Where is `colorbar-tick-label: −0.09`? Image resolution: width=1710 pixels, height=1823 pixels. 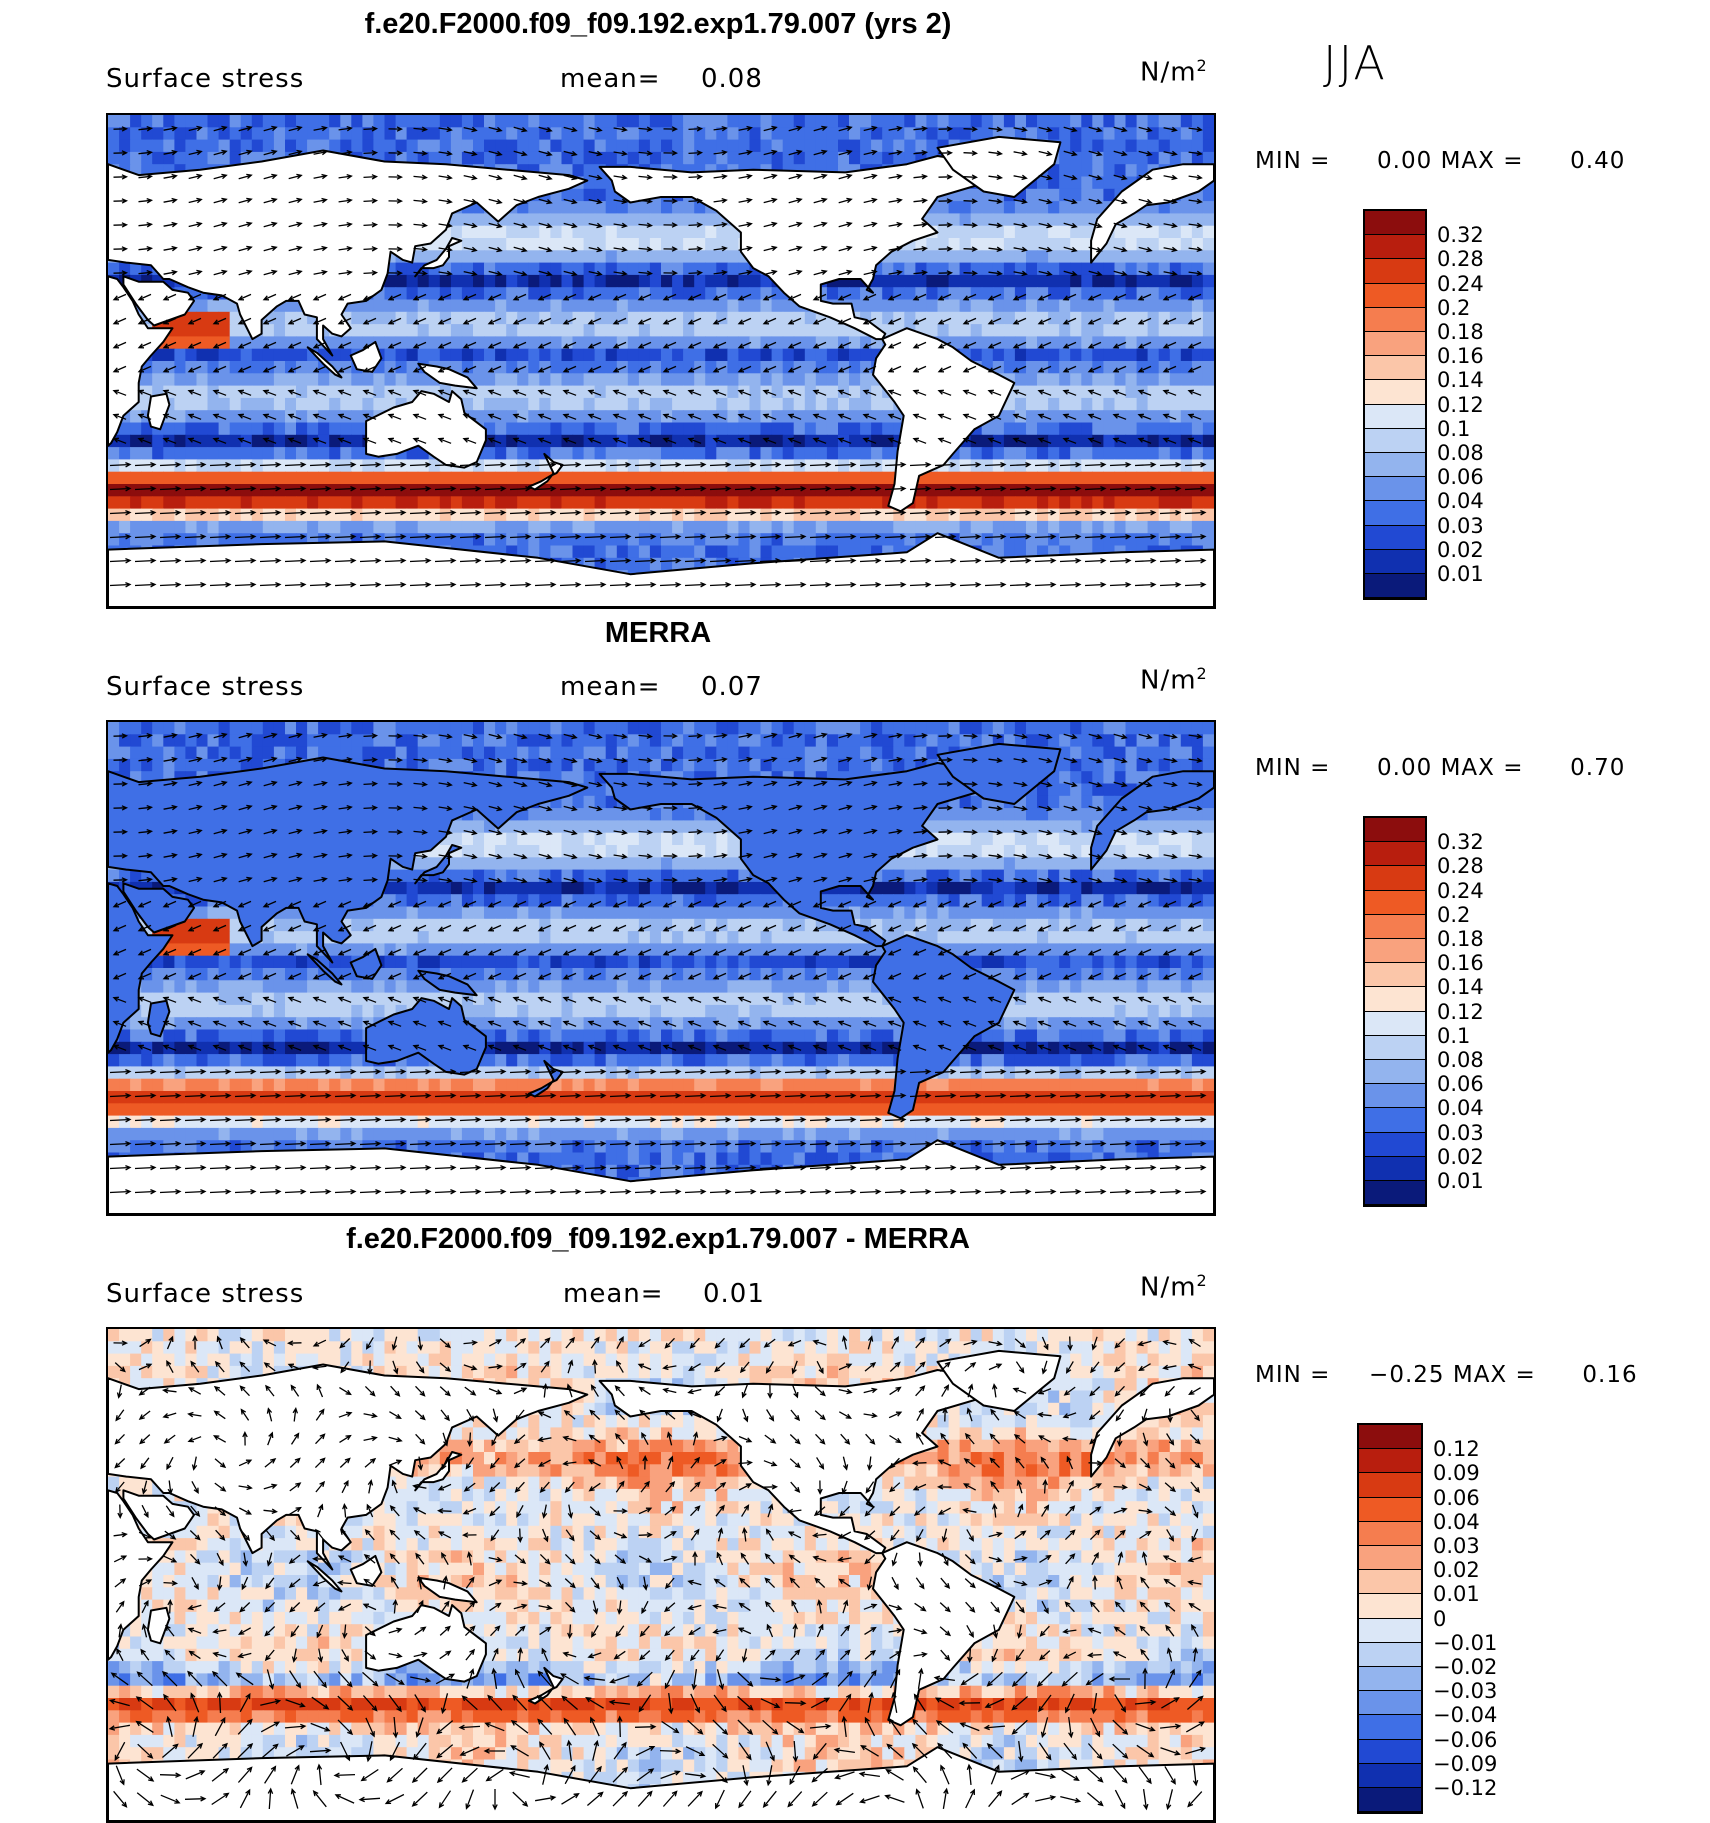 colorbar-tick-label: −0.09 is located at coordinates (1465, 1764).